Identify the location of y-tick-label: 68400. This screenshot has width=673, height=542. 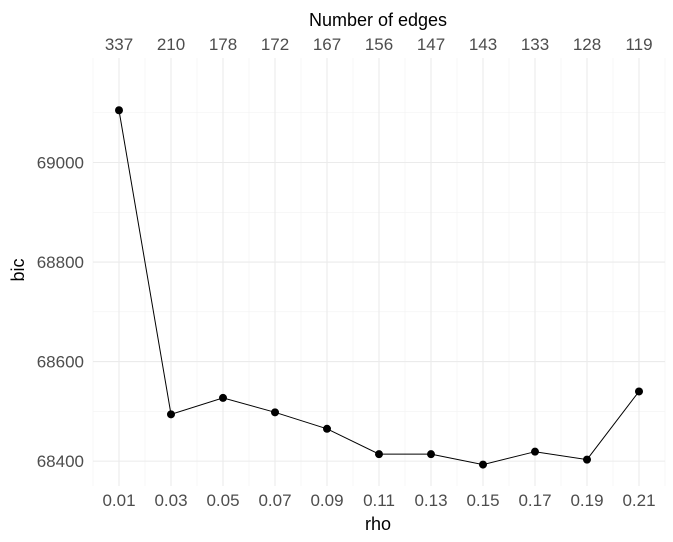
(60, 461).